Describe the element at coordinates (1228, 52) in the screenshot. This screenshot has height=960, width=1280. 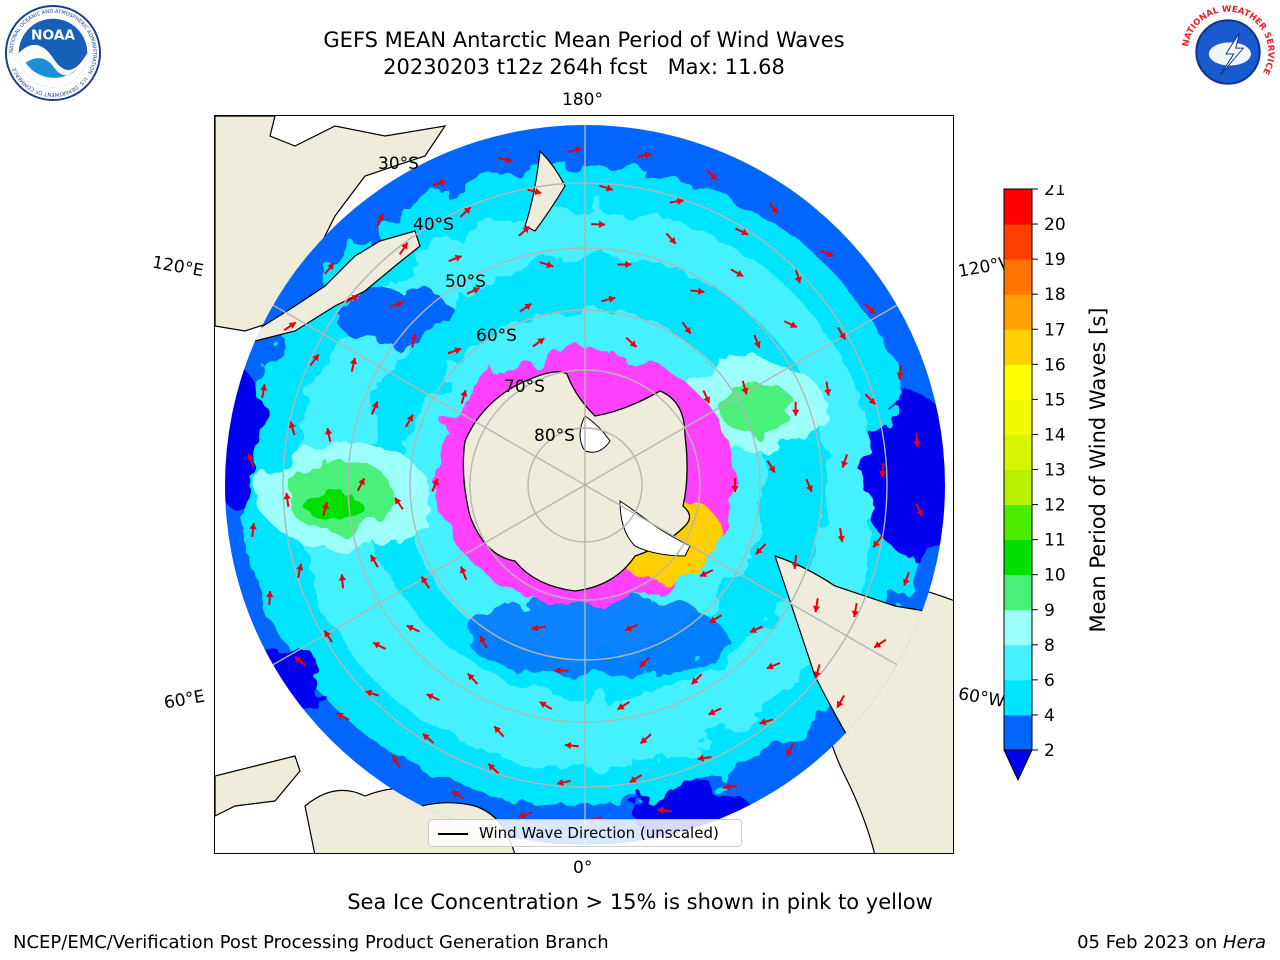
I see `nws-logo: NATIONAL WEATHER SERVICE` at that location.